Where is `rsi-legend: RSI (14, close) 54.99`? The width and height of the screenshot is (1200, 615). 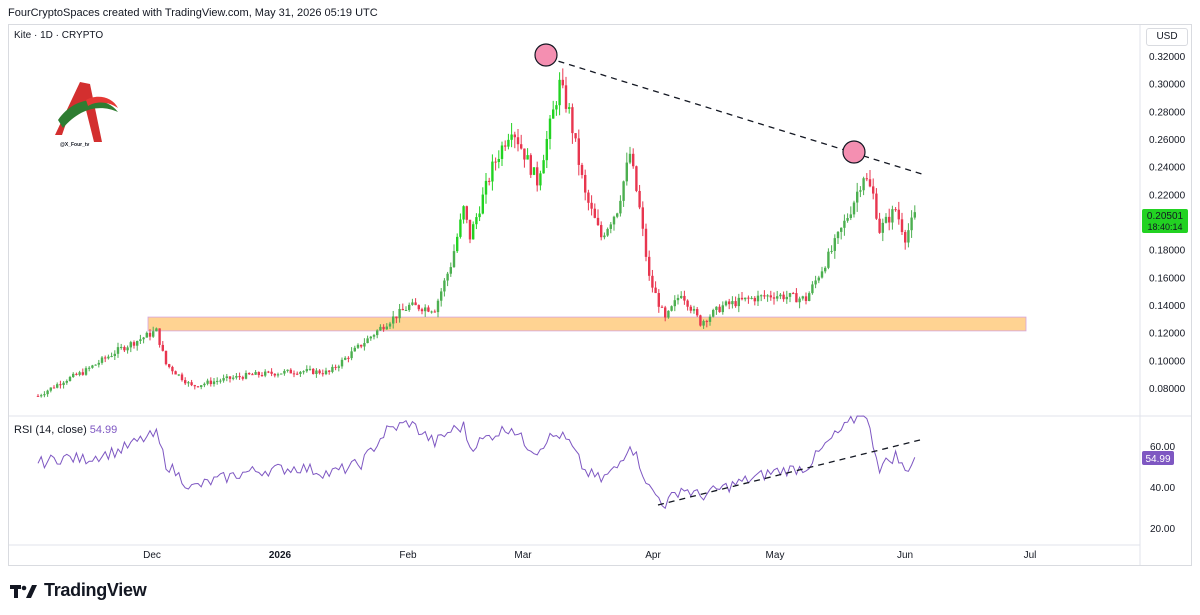 rsi-legend: RSI (14, close) 54.99 is located at coordinates (65, 430).